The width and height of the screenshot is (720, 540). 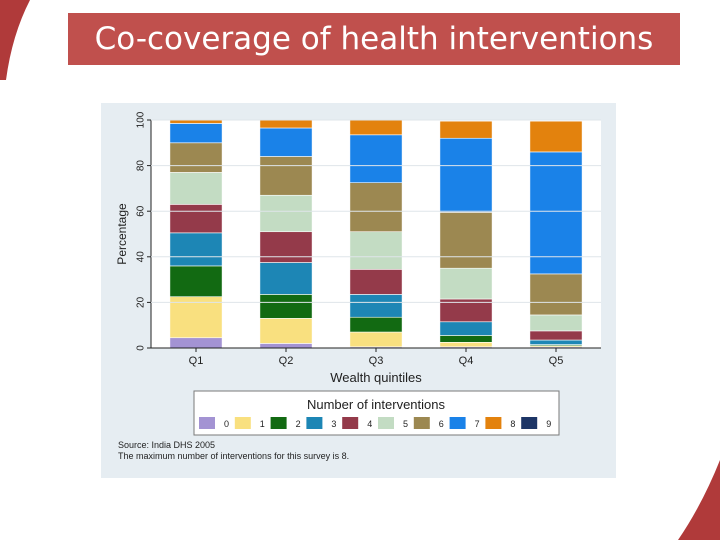 I want to click on legend-label-8: 8, so click(x=512, y=424).